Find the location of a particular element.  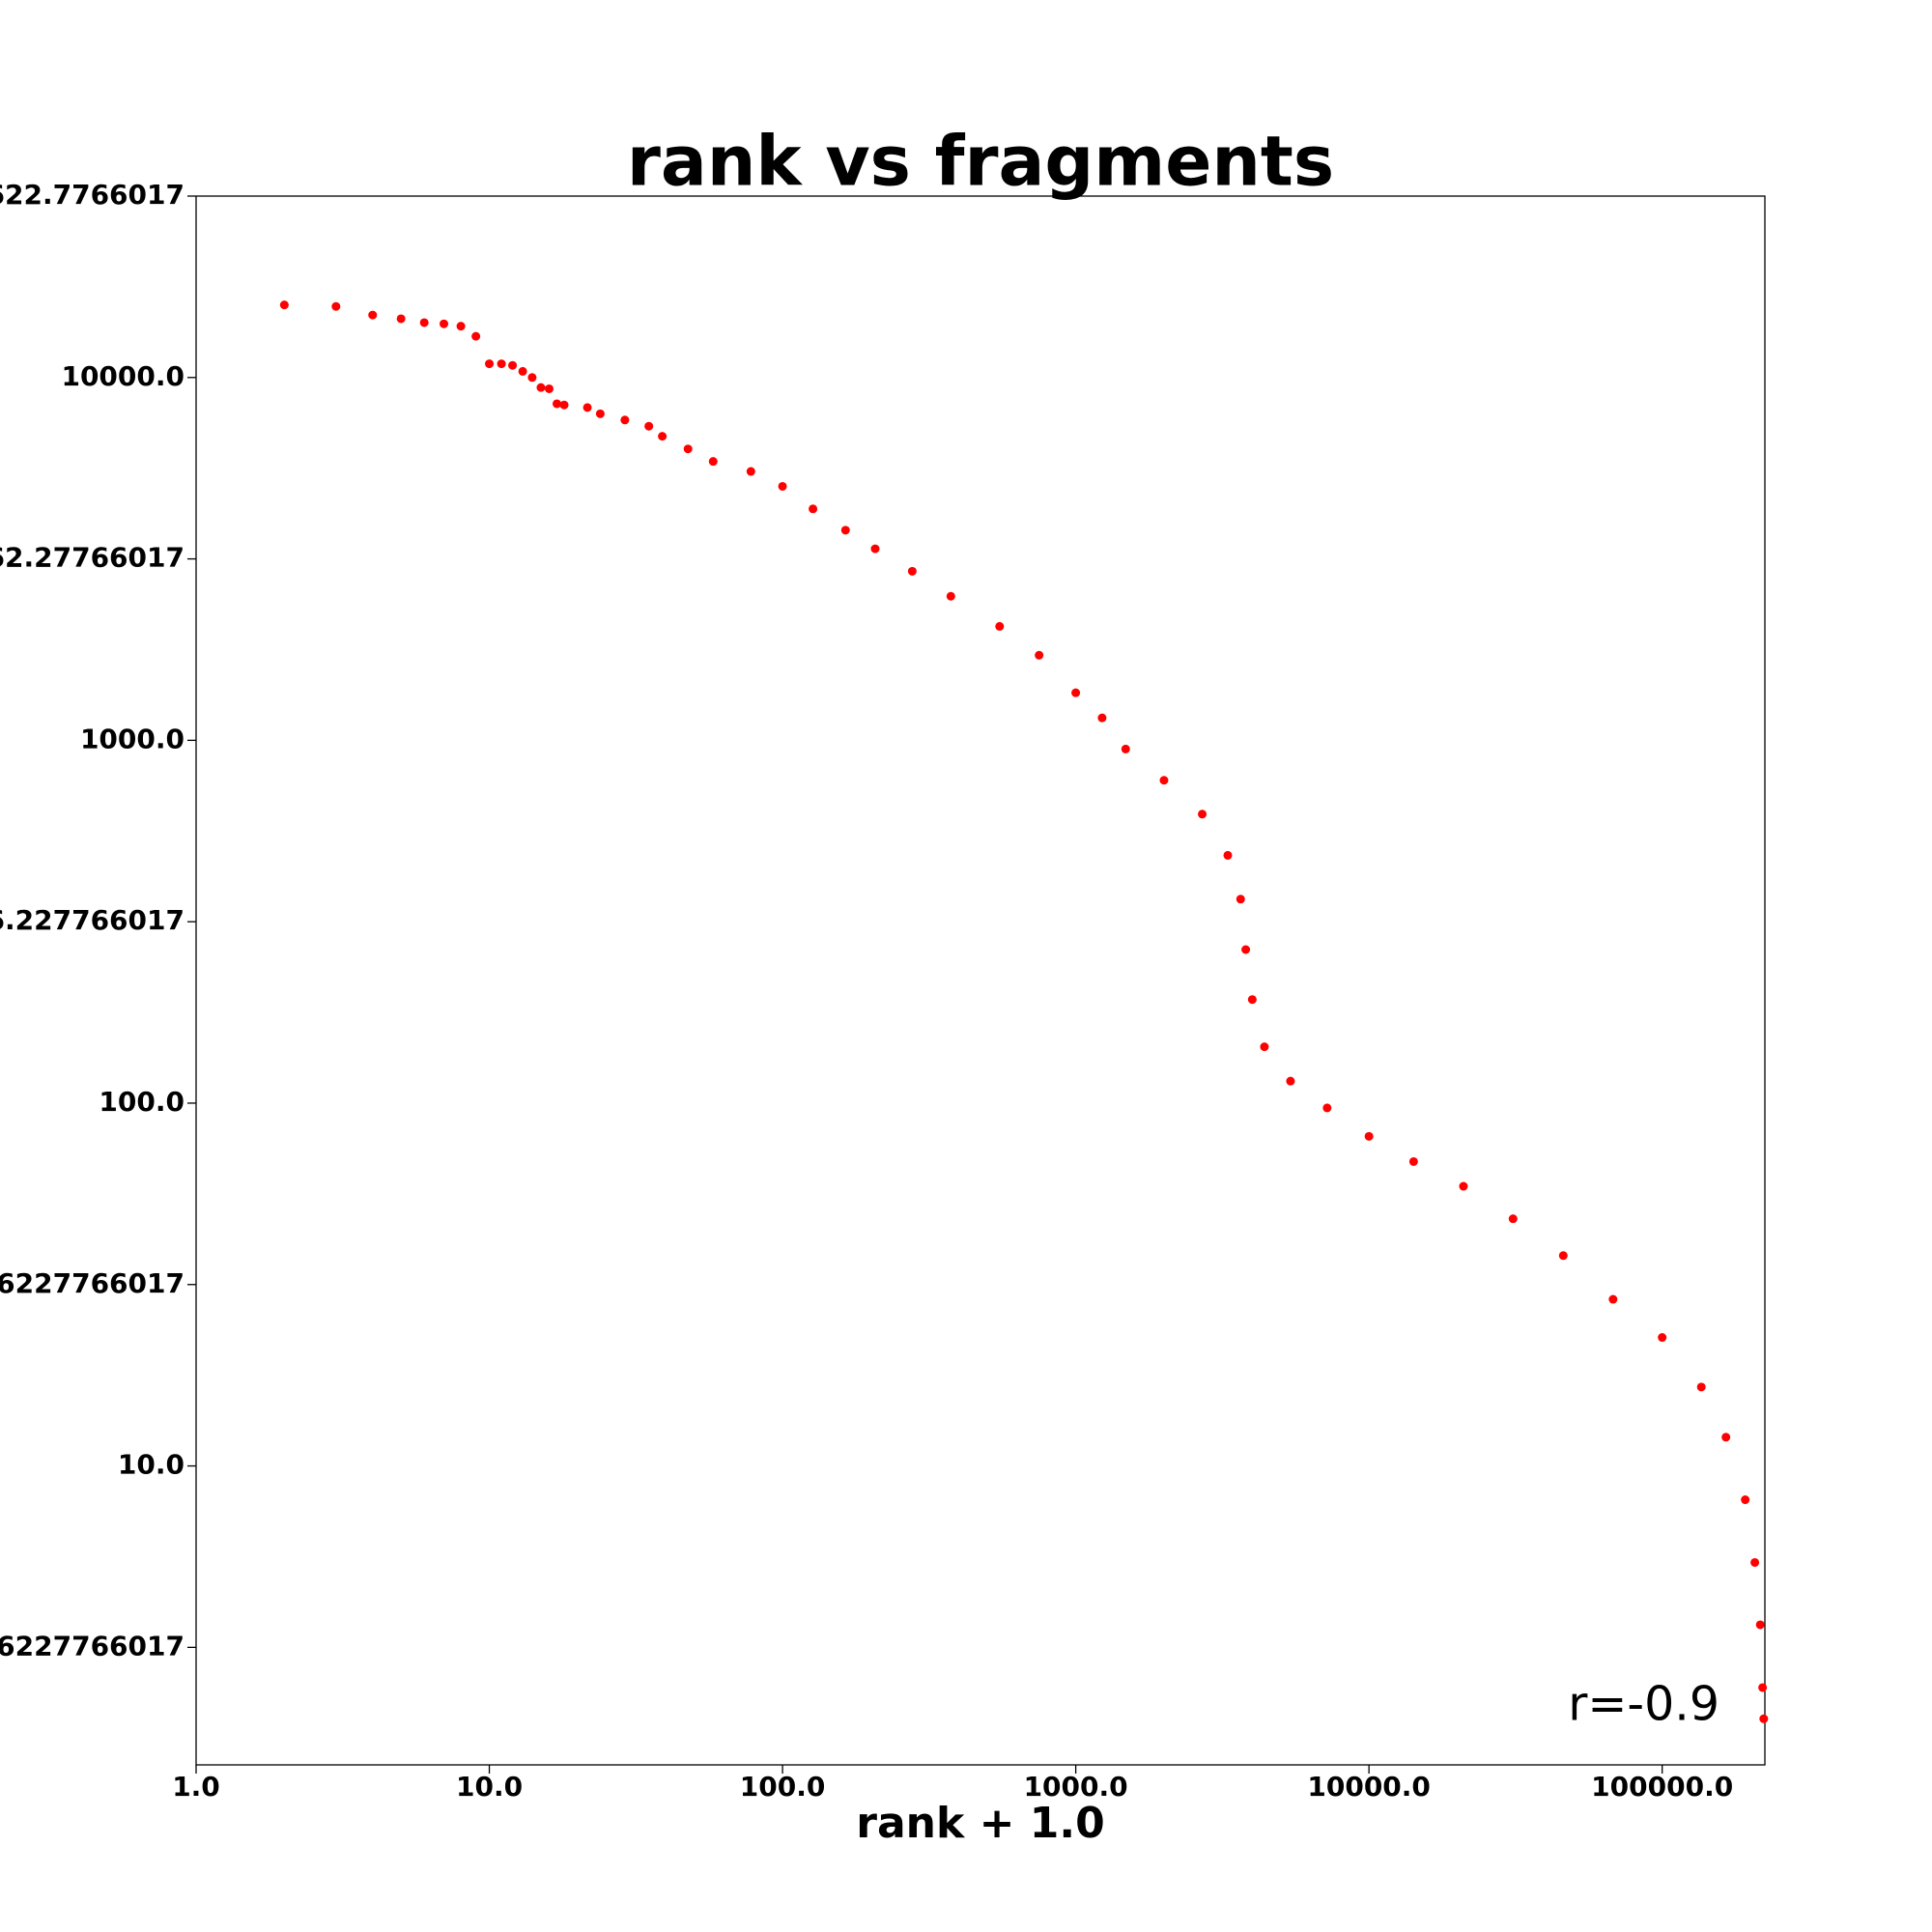

chart-title: rank vs fragments is located at coordinates (980, 162).